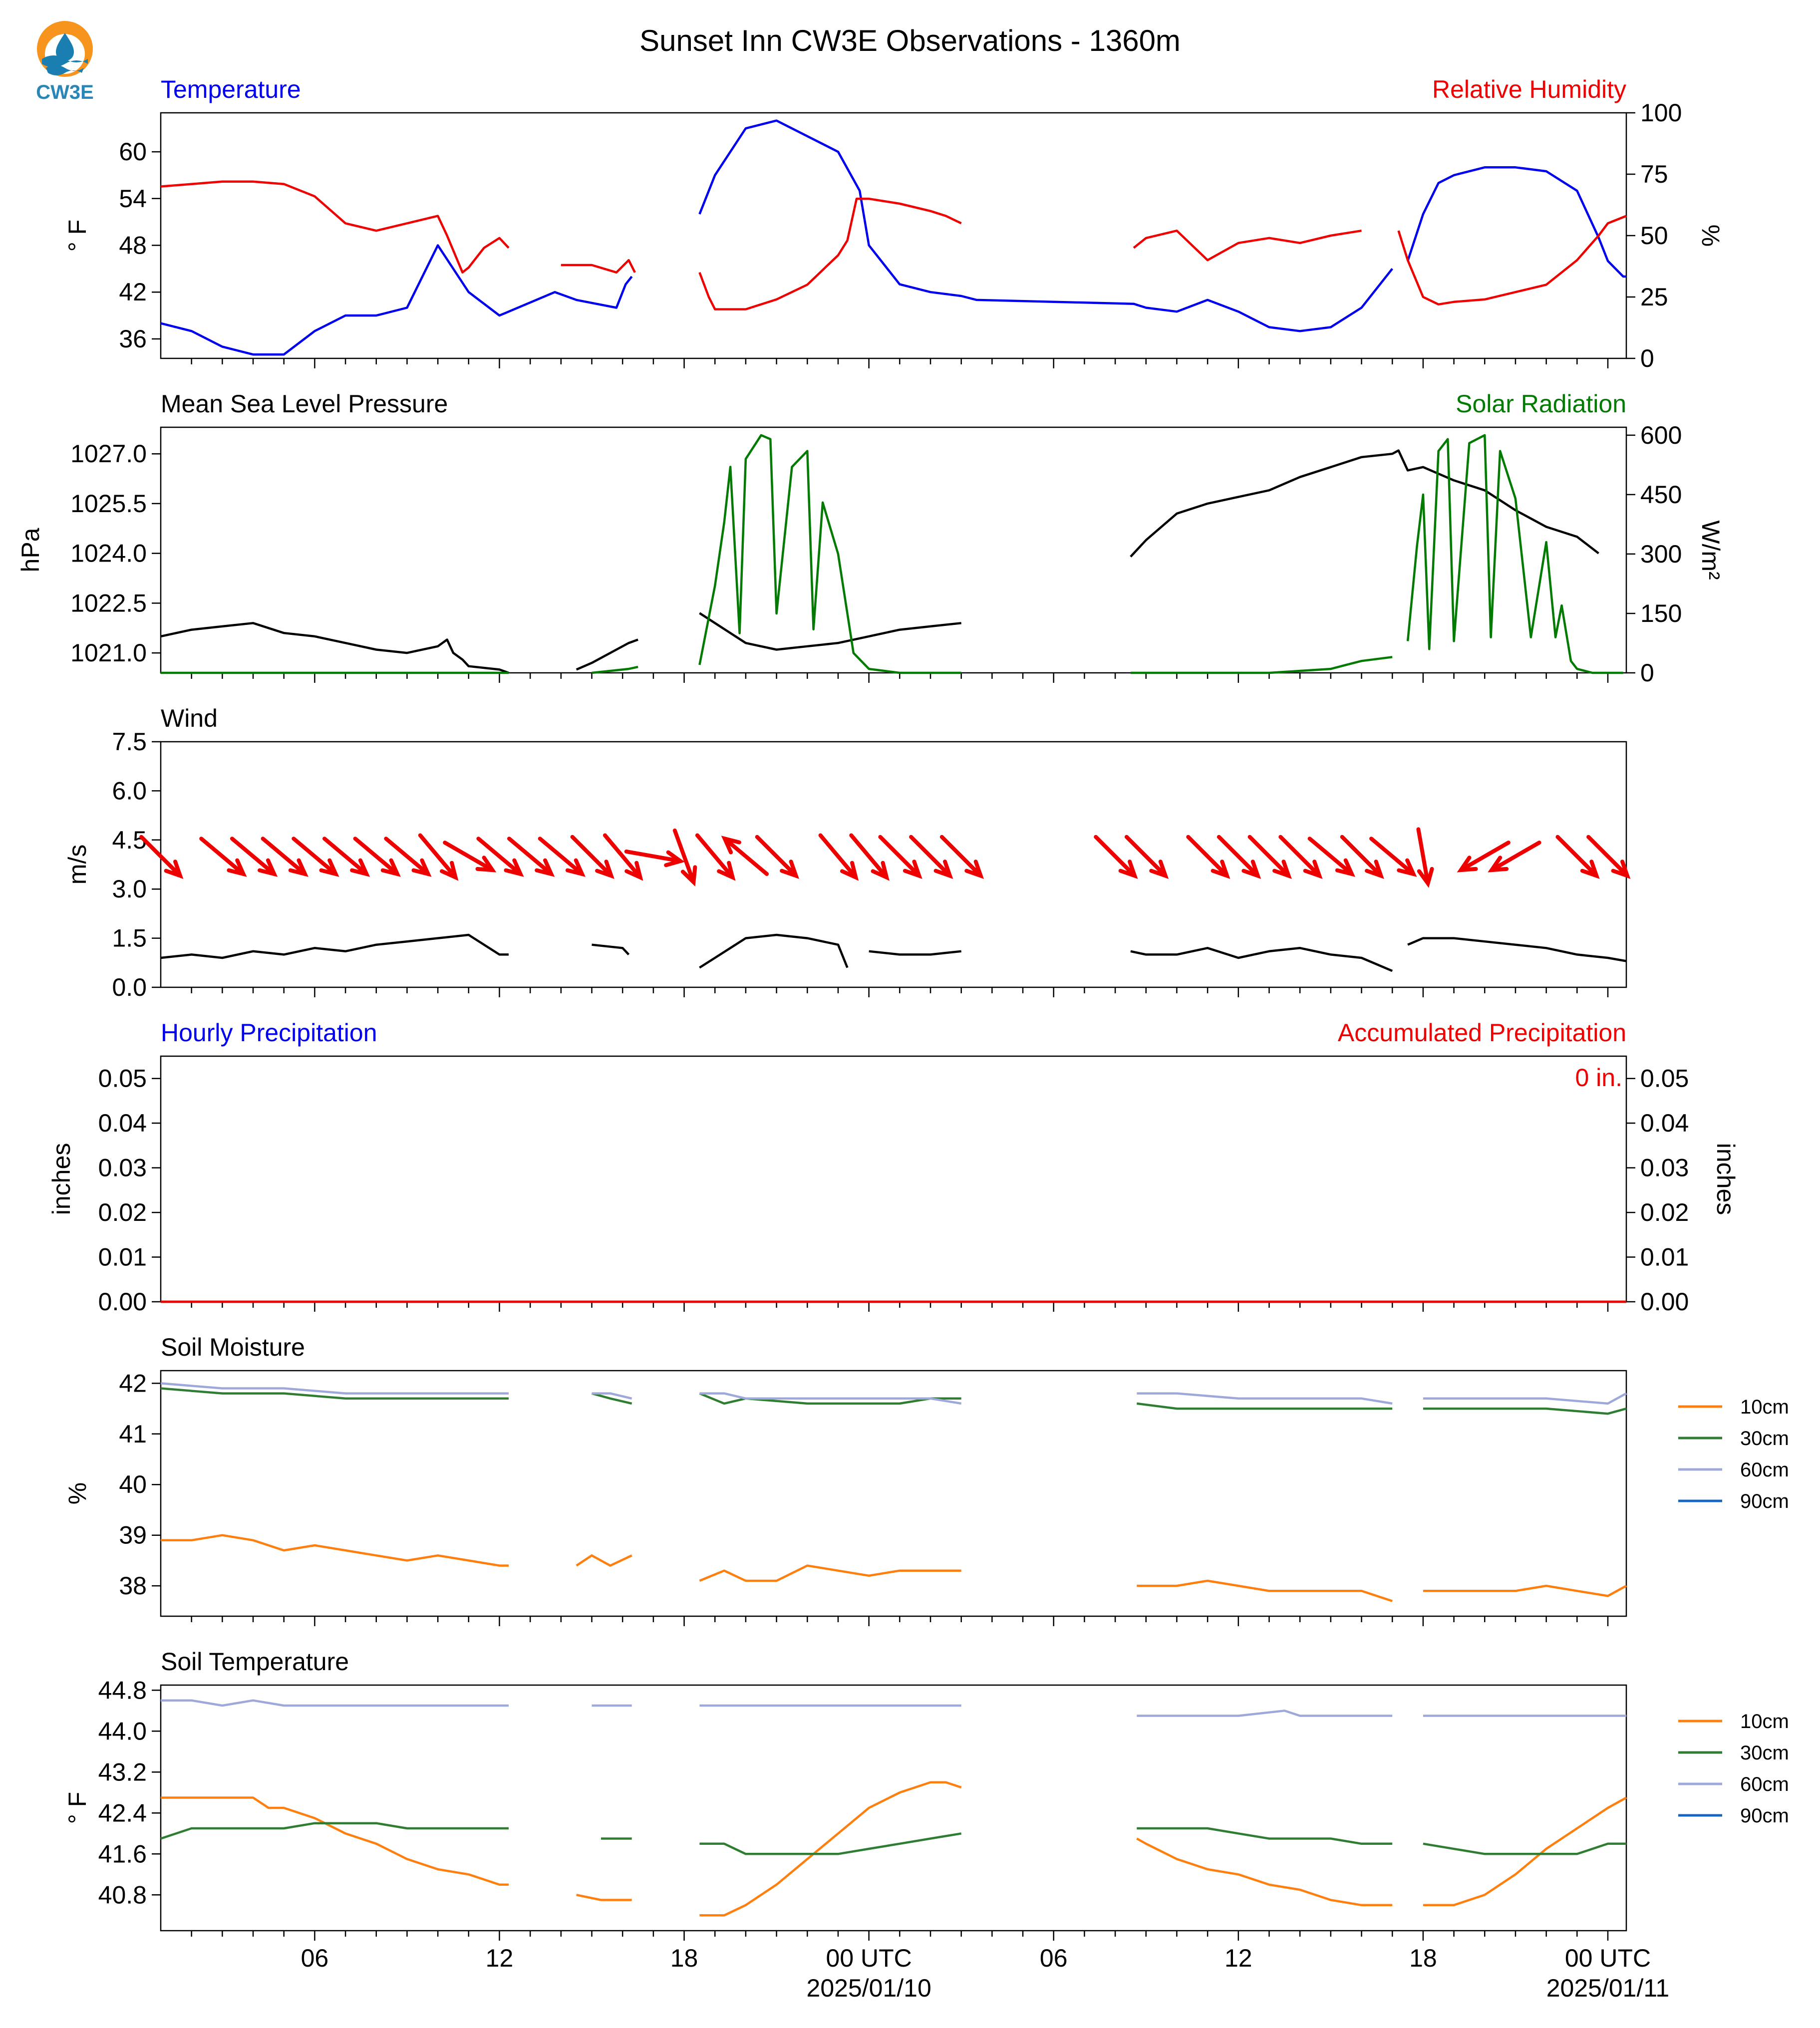  I want to click on panel-wind: Wind 7.5 6.0 4.5 3.0 1.5 0.0 m/s, so click(847, 852).